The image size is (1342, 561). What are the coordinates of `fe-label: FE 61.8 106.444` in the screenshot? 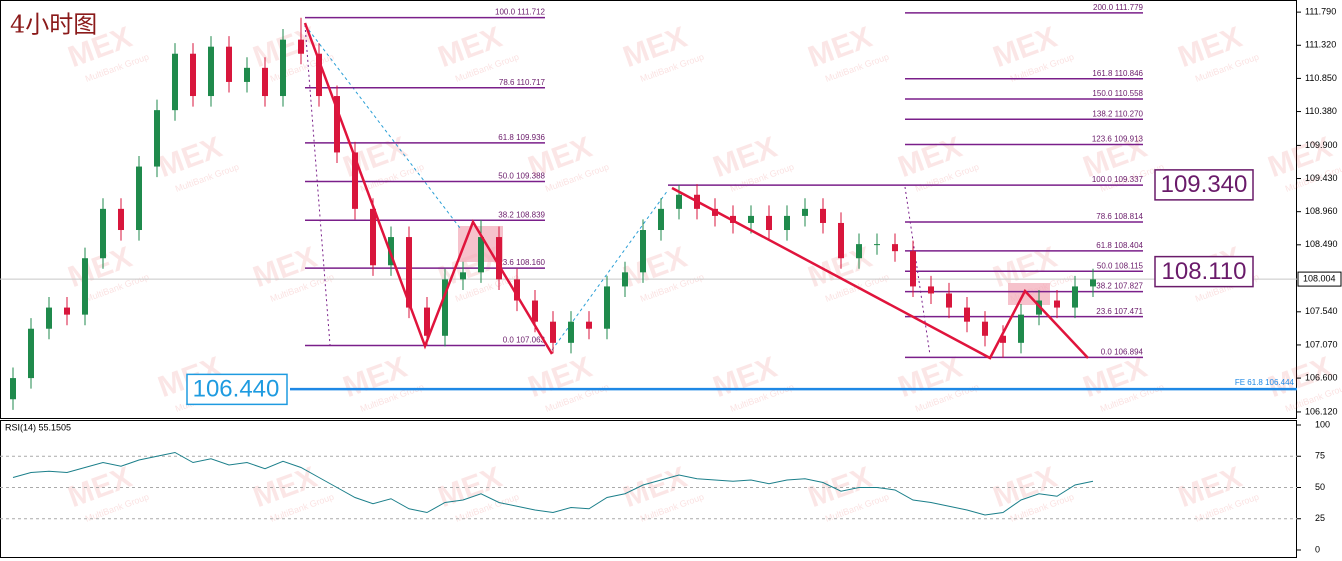 It's located at (1265, 382).